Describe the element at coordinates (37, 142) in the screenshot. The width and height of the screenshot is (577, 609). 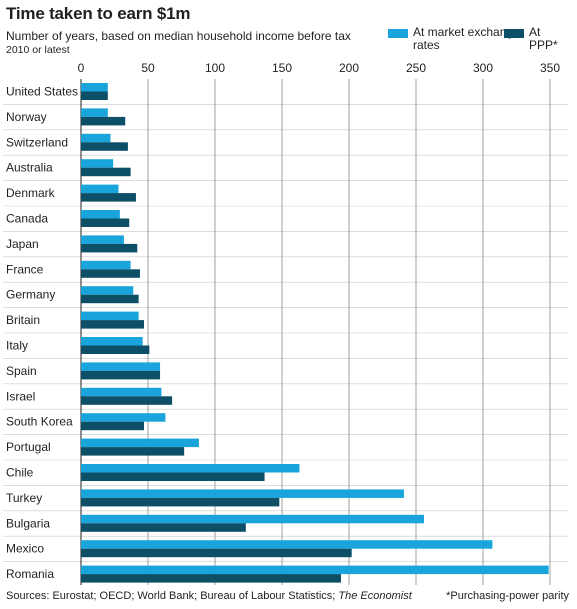
I see `category-label: Switzerland` at that location.